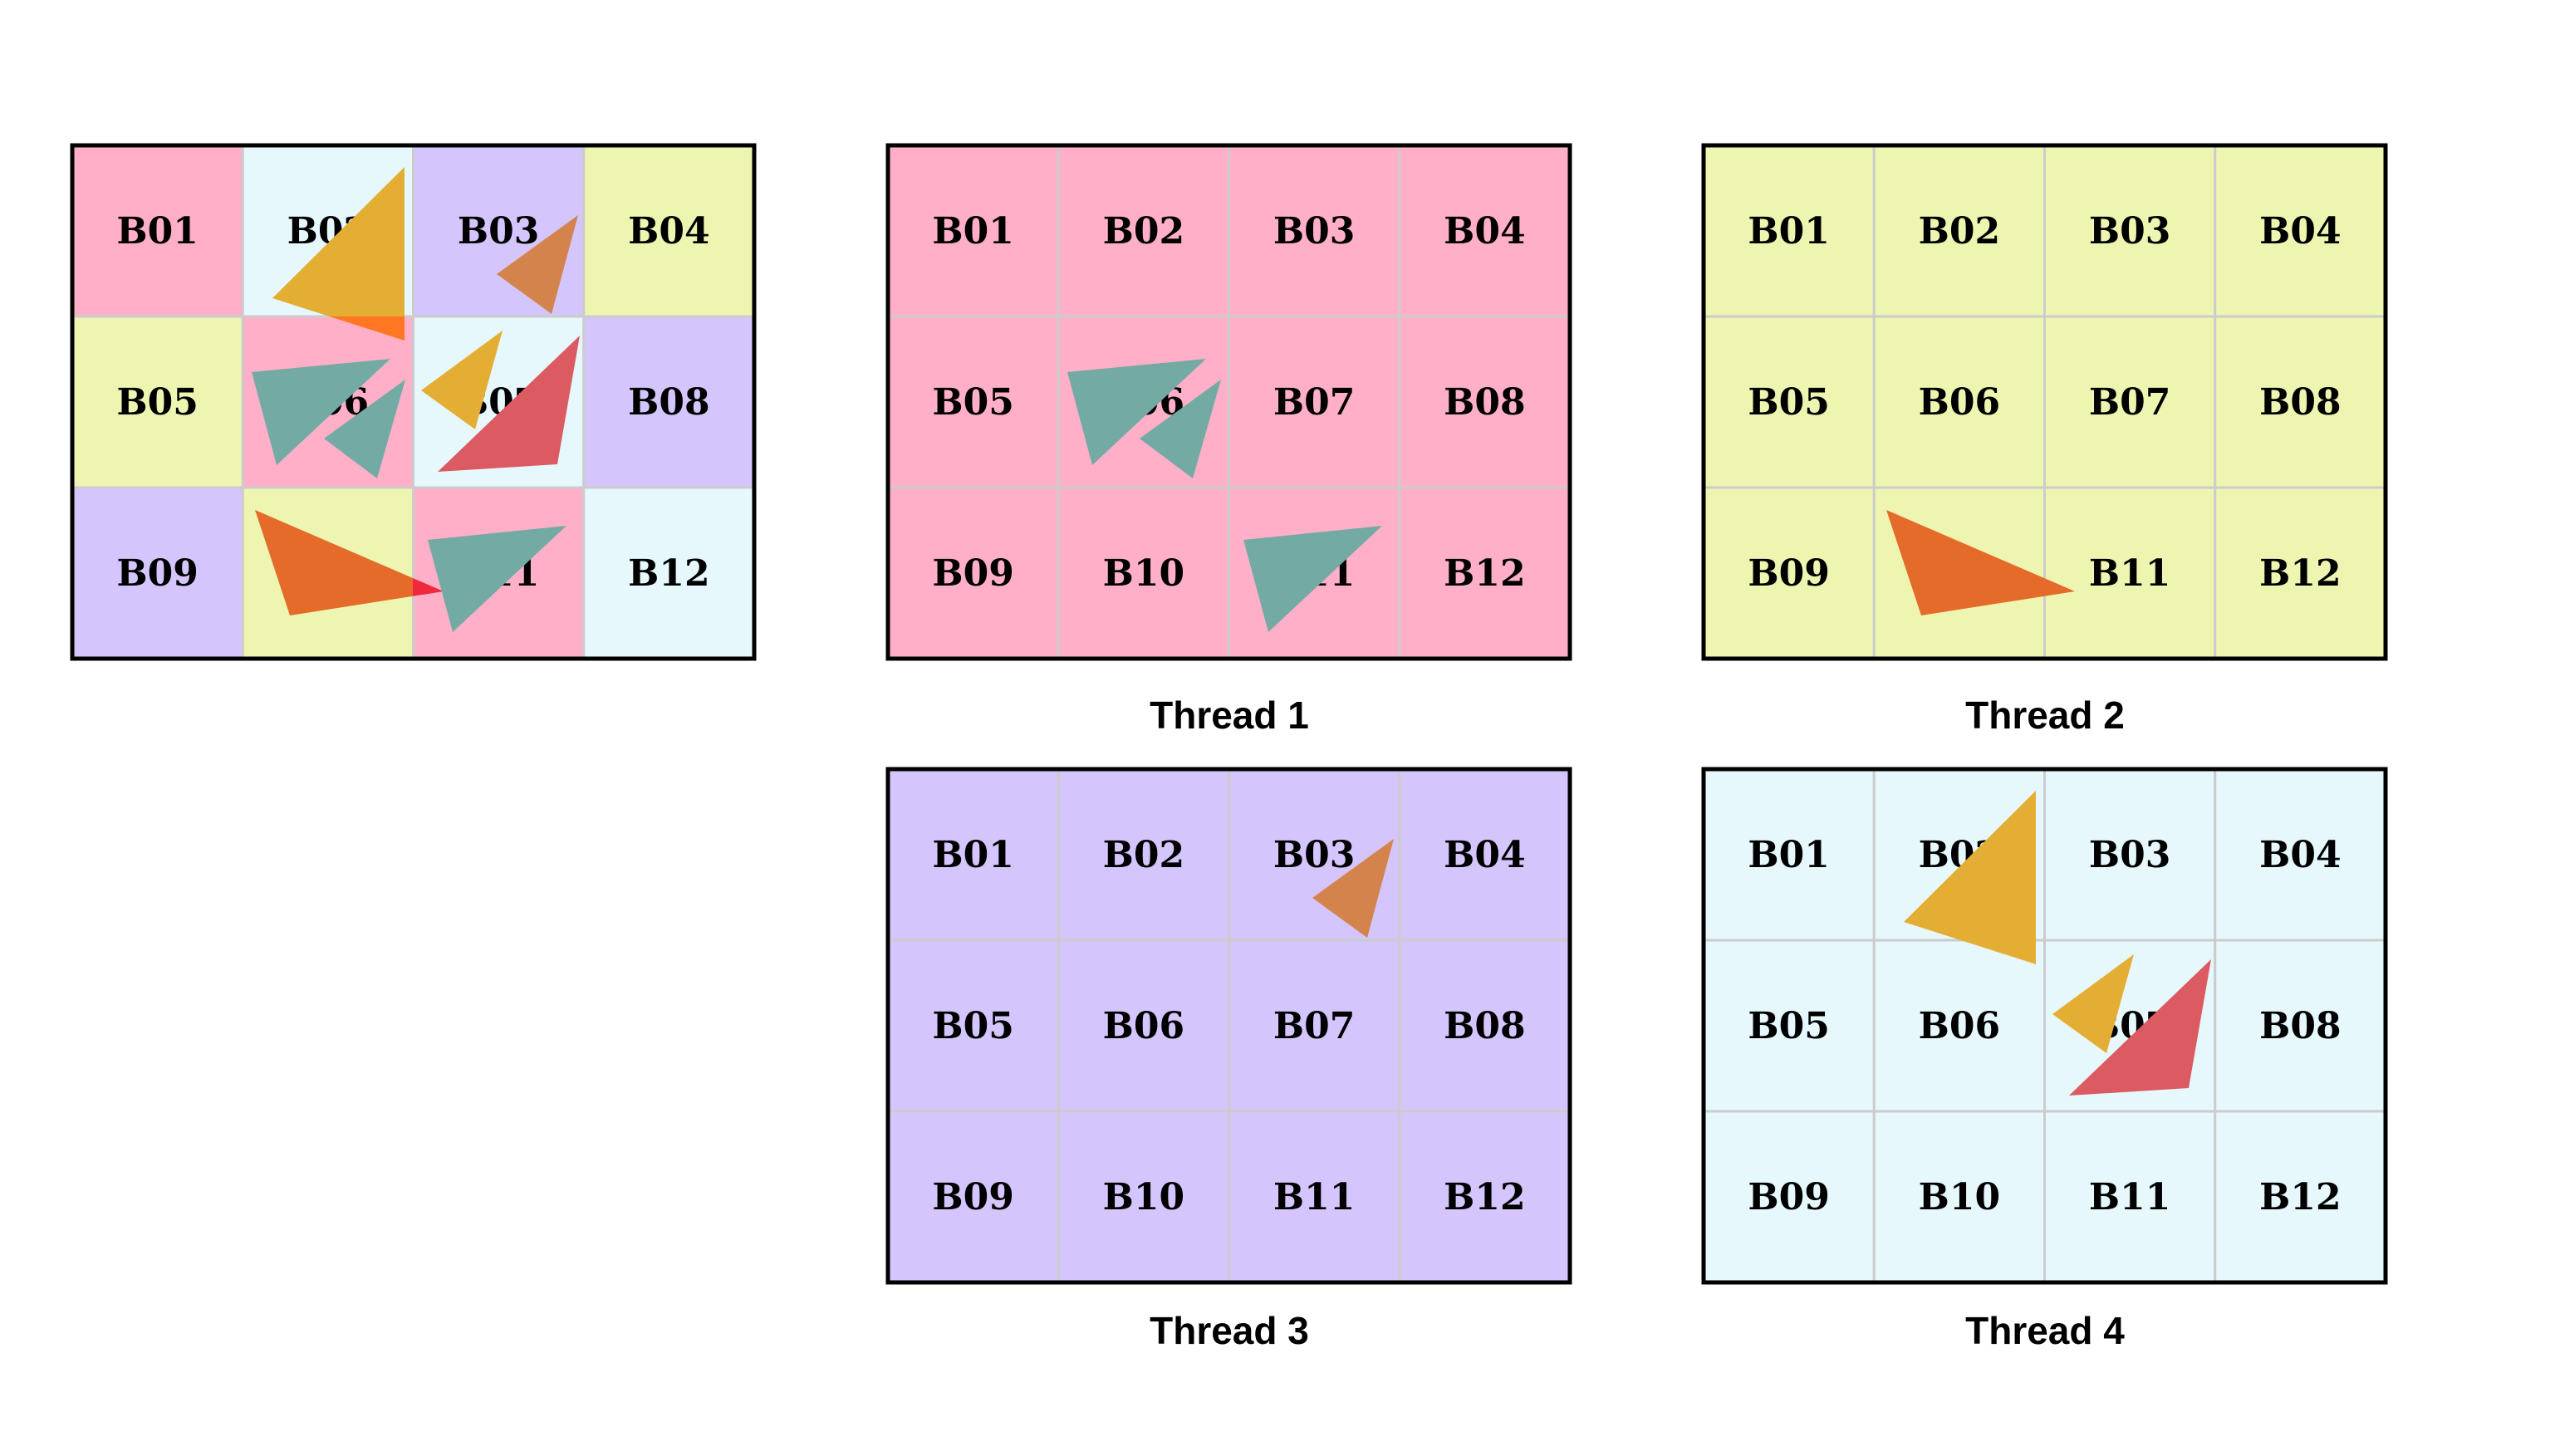 Image resolution: width=2550 pixels, height=1456 pixels. I want to click on triangle-b02-overflow, so click(367, 328).